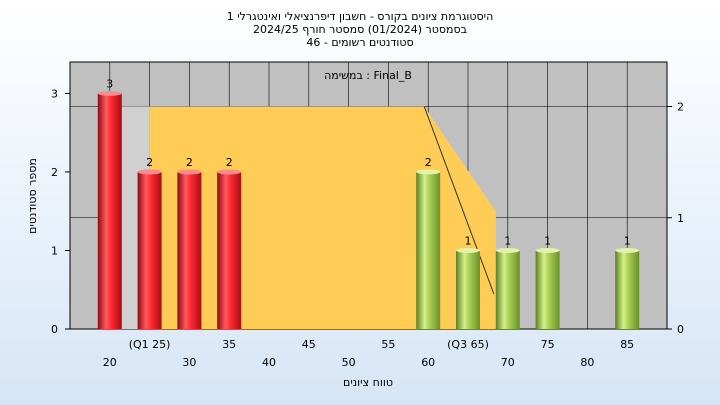 The height and width of the screenshot is (405, 720). Describe the element at coordinates (229, 162) in the screenshot. I see `bar-value-label-3: 2` at that location.